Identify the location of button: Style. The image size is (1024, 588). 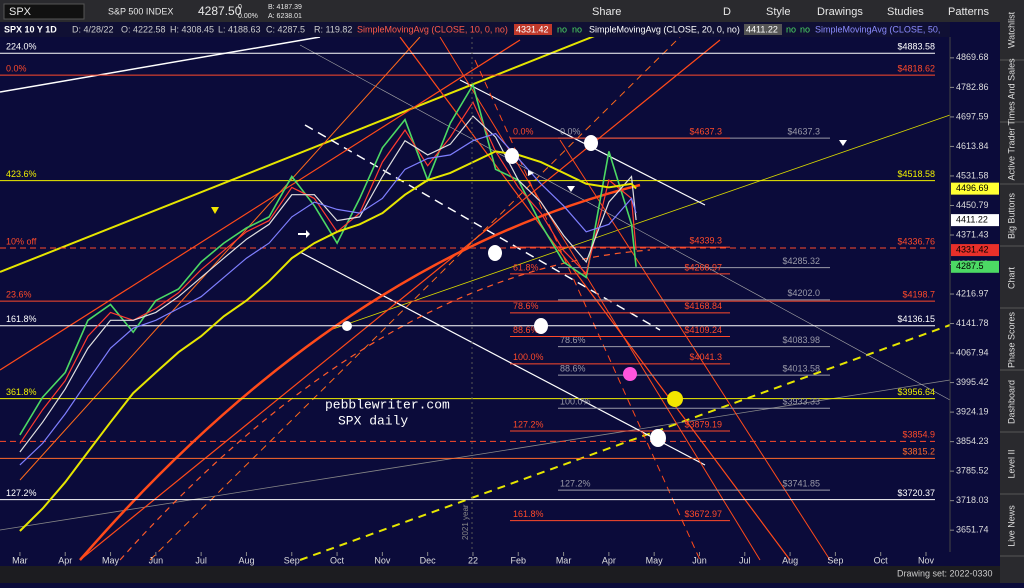
(778, 12).